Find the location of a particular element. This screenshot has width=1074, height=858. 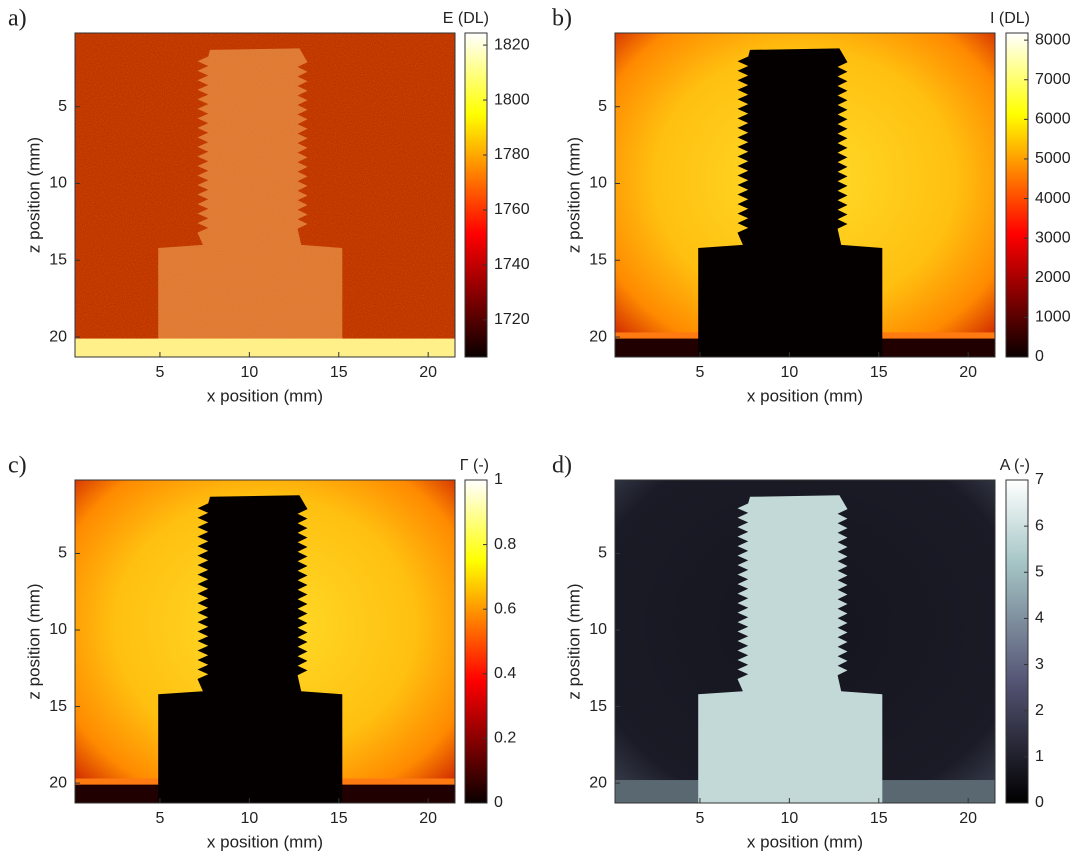

colorbar-tick-label: 7 is located at coordinates (1039, 479).